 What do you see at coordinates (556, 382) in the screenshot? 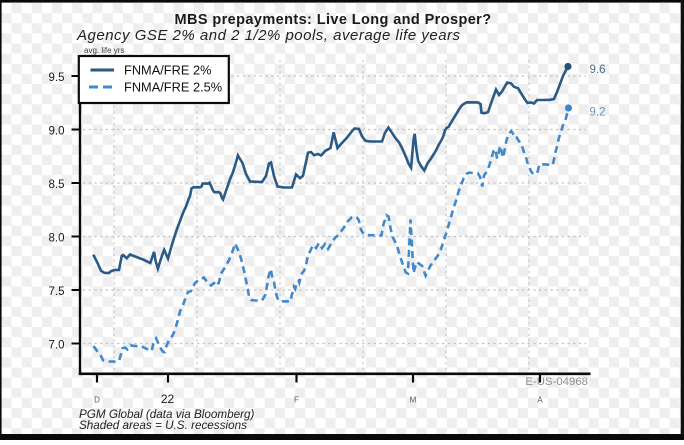
I see `svg-text: E-US-04968` at bounding box center [556, 382].